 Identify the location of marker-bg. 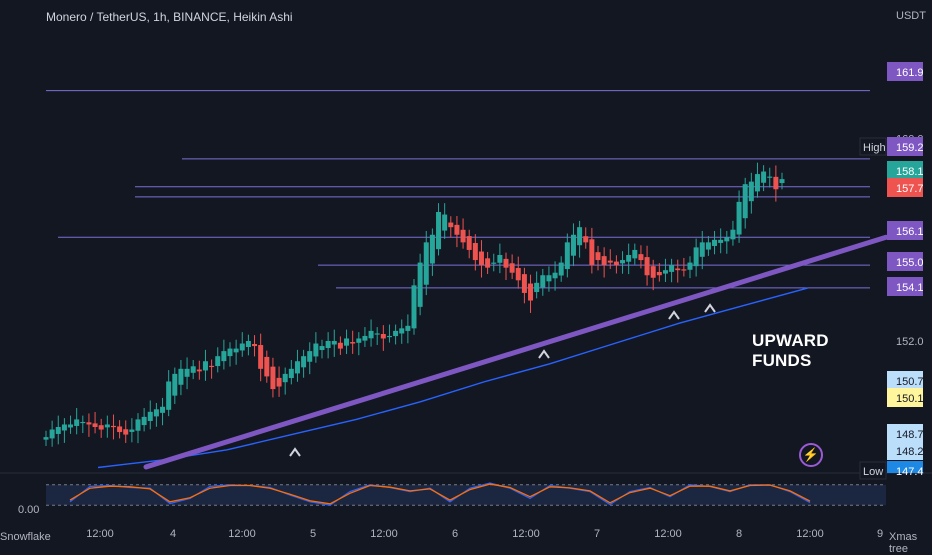
(873, 470).